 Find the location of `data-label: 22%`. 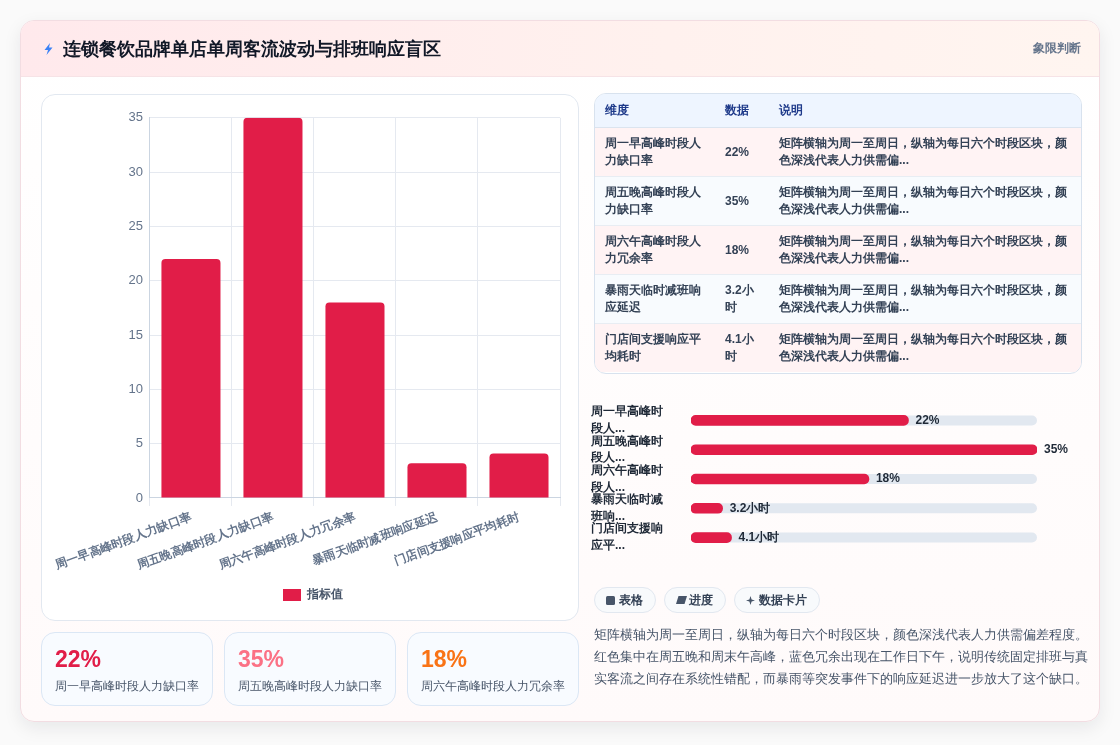

data-label: 22% is located at coordinates (927, 419).